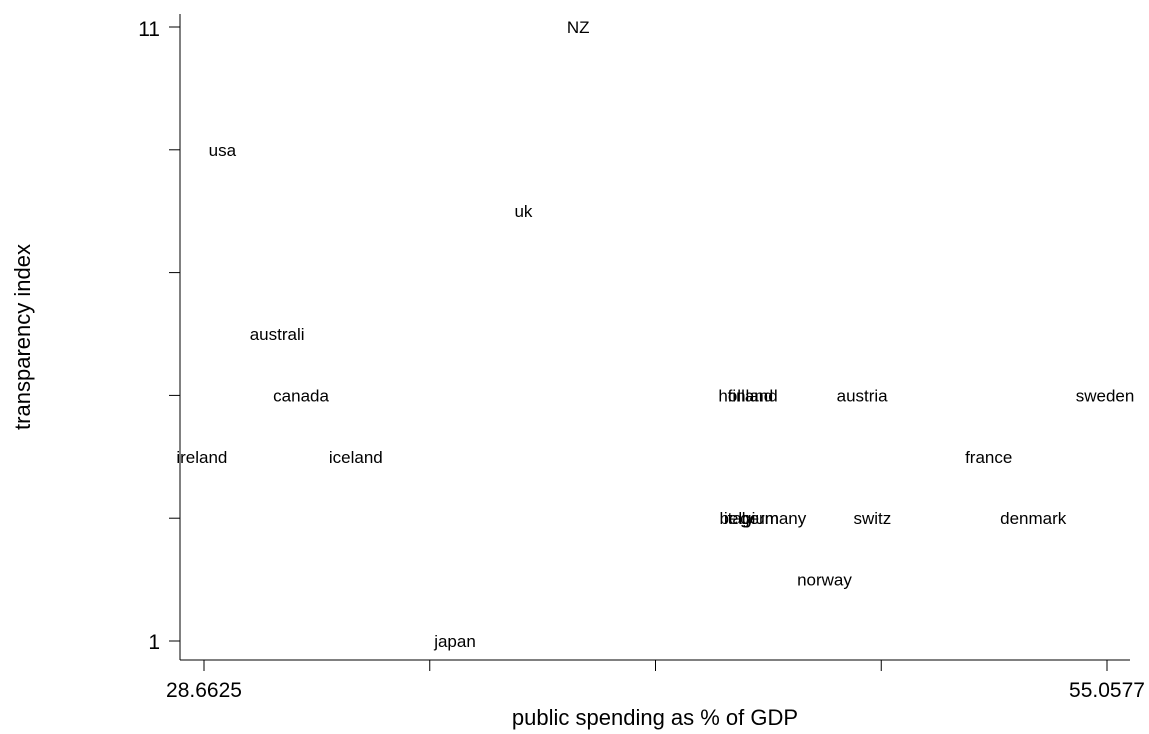  I want to click on point-label-holland: holland, so click(745, 395).